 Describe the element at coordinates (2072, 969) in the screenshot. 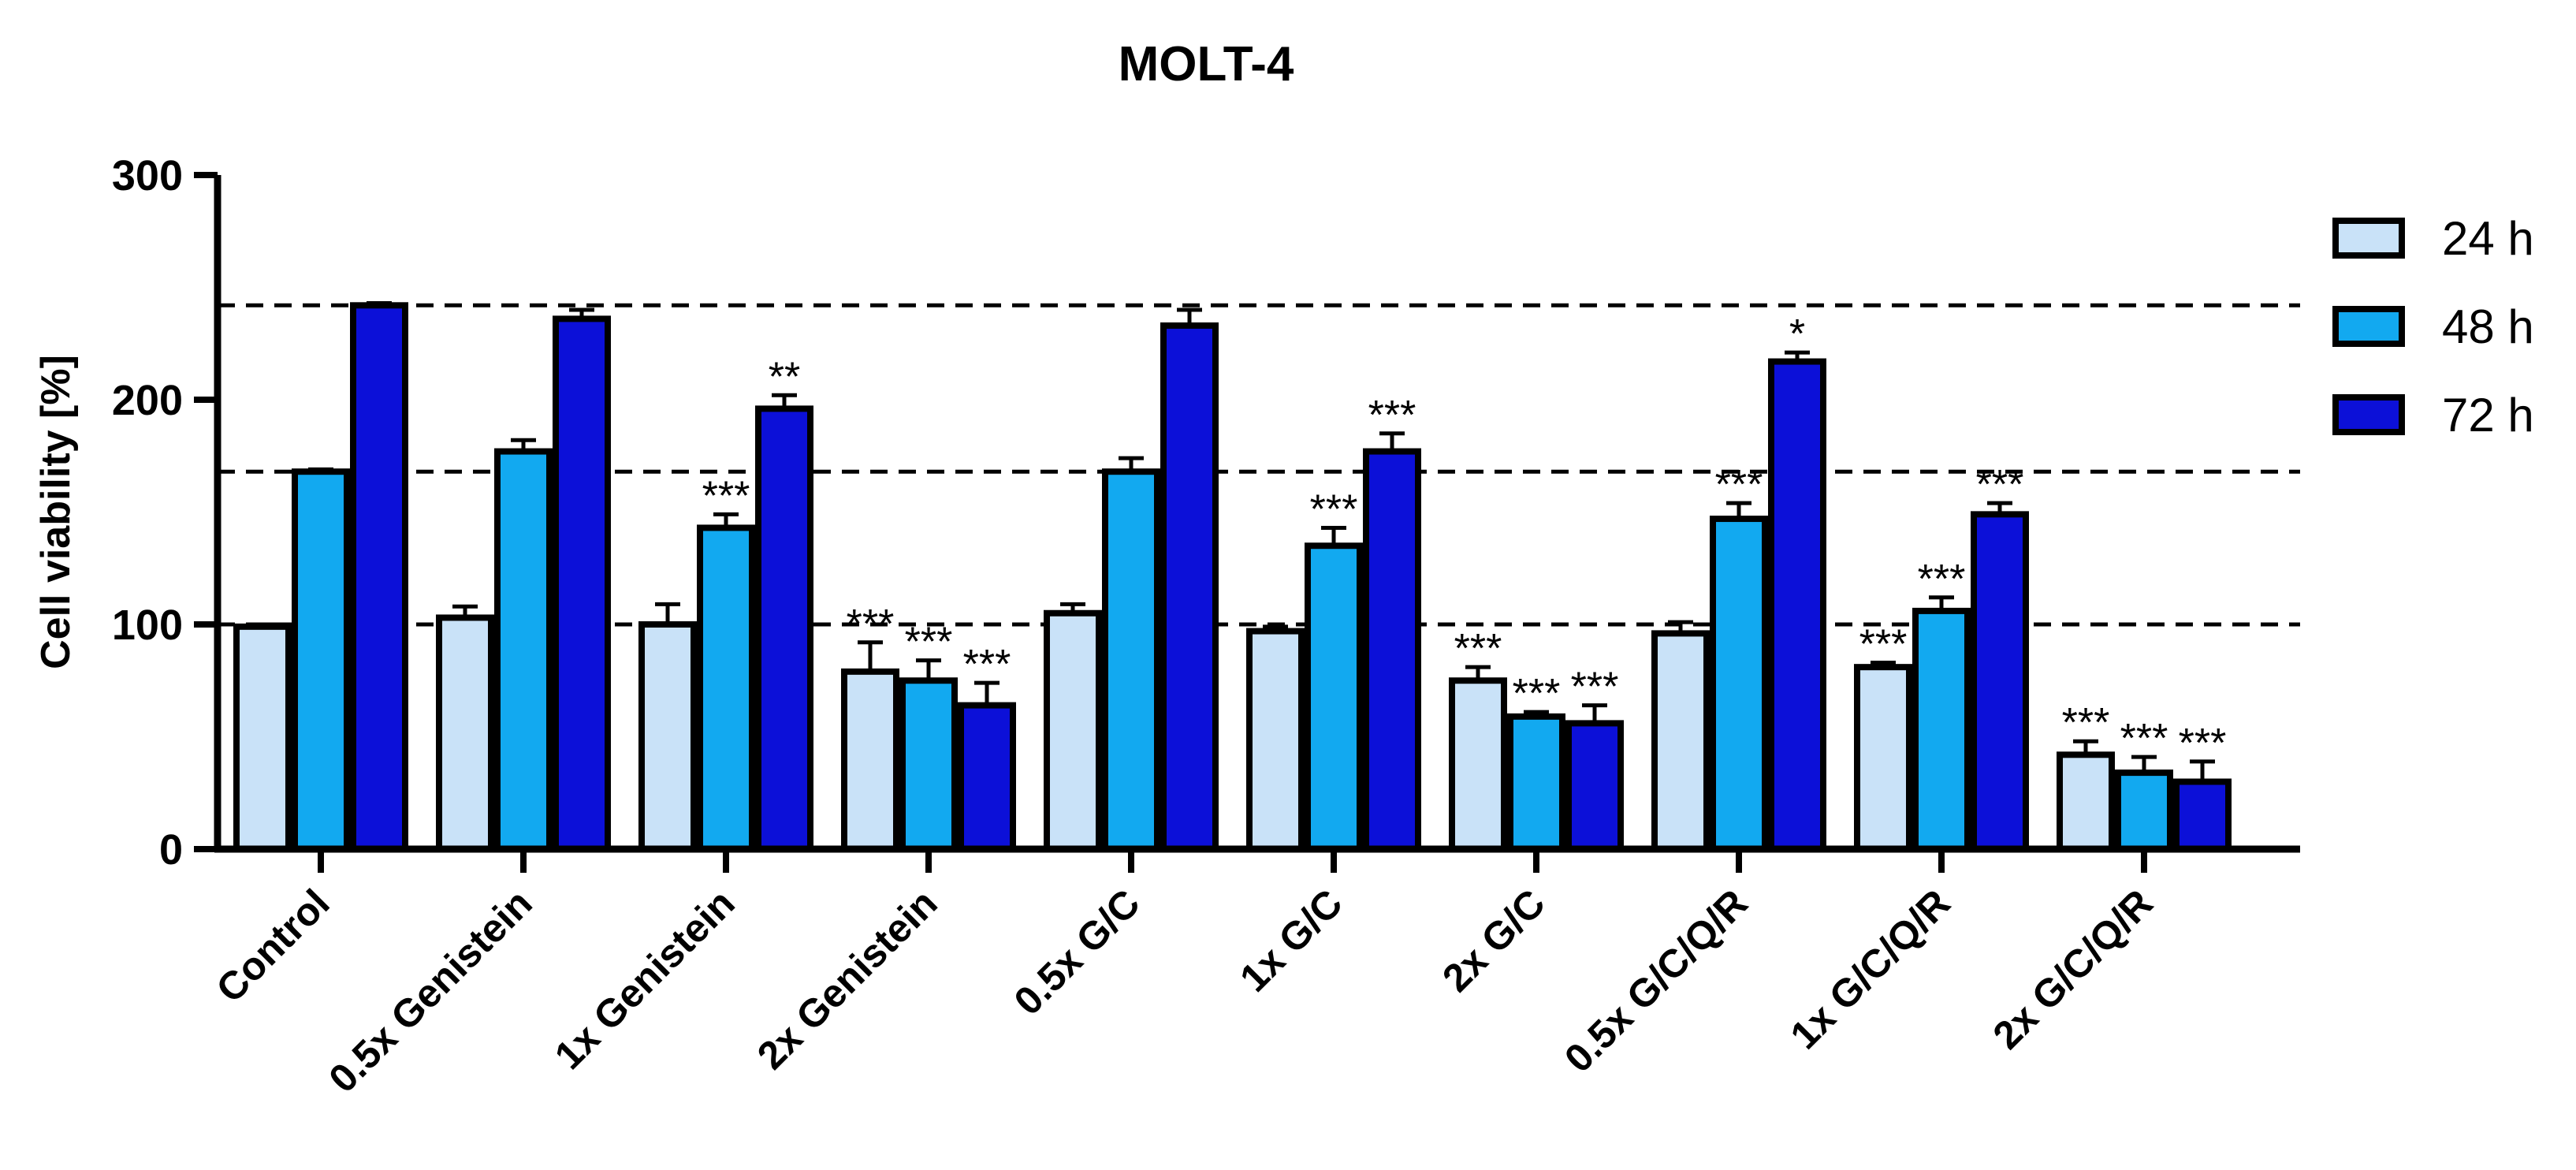

I see `x-tick-label: 2x G/C/Q/R` at that location.